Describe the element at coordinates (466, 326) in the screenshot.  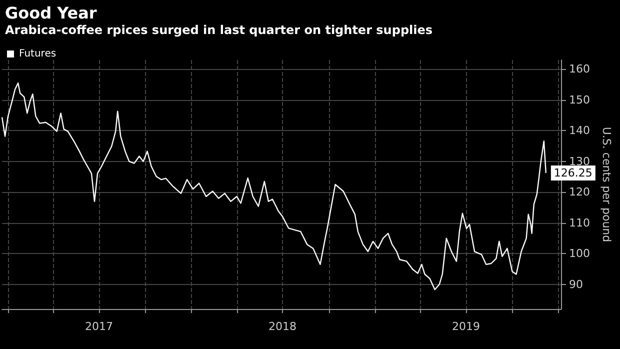
I see `x-tick-label: 2019` at that location.